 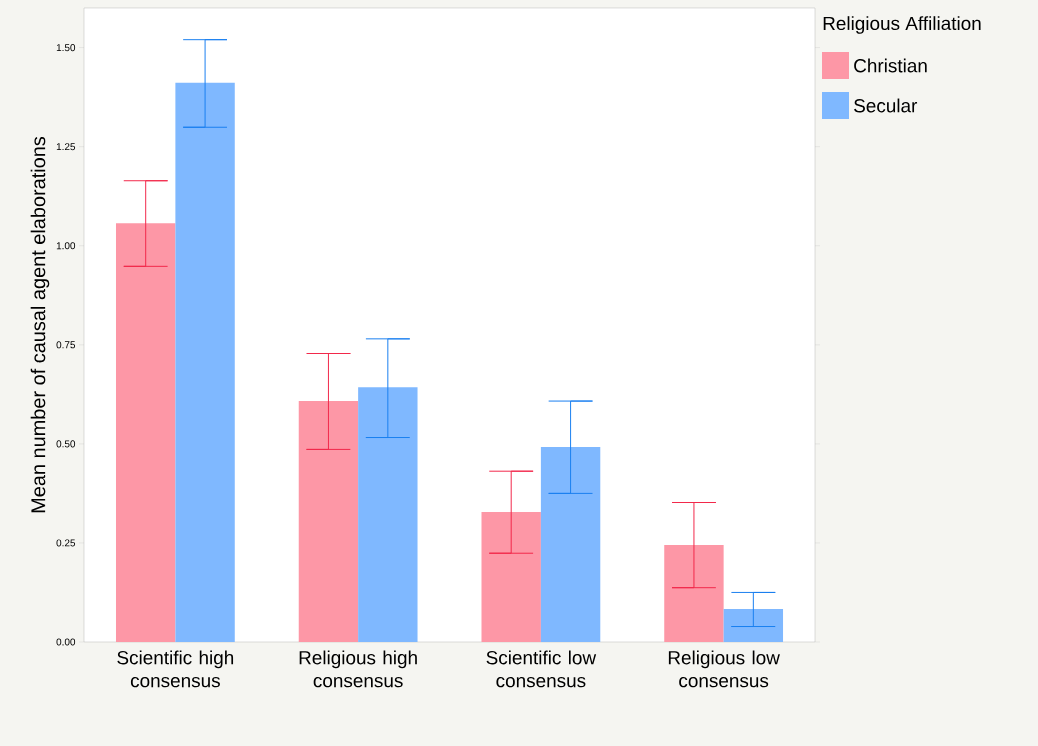 What do you see at coordinates (40, 324) in the screenshot?
I see `y-axis-title: Mean number of causal agent elaborations` at bounding box center [40, 324].